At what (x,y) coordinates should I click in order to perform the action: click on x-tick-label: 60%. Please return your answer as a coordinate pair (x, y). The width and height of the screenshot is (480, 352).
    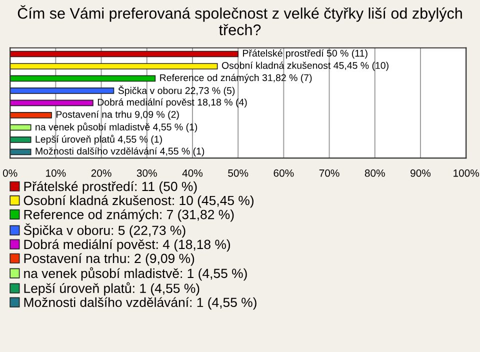
    Looking at the image, I should click on (284, 173).